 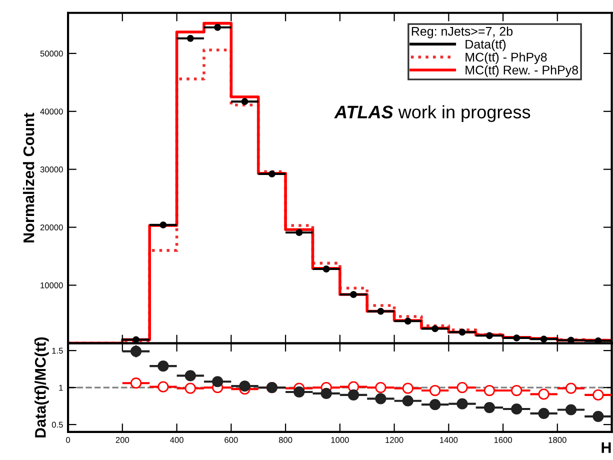 What do you see at coordinates (340, 440) in the screenshot?
I see `x-tick-label: 1000` at bounding box center [340, 440].